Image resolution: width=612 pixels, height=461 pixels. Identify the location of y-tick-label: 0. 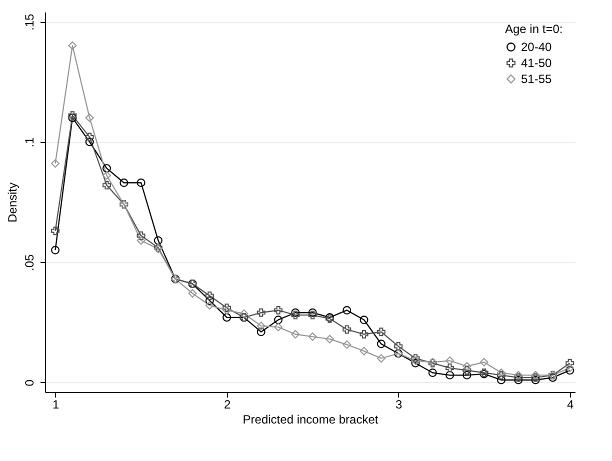
(29, 382).